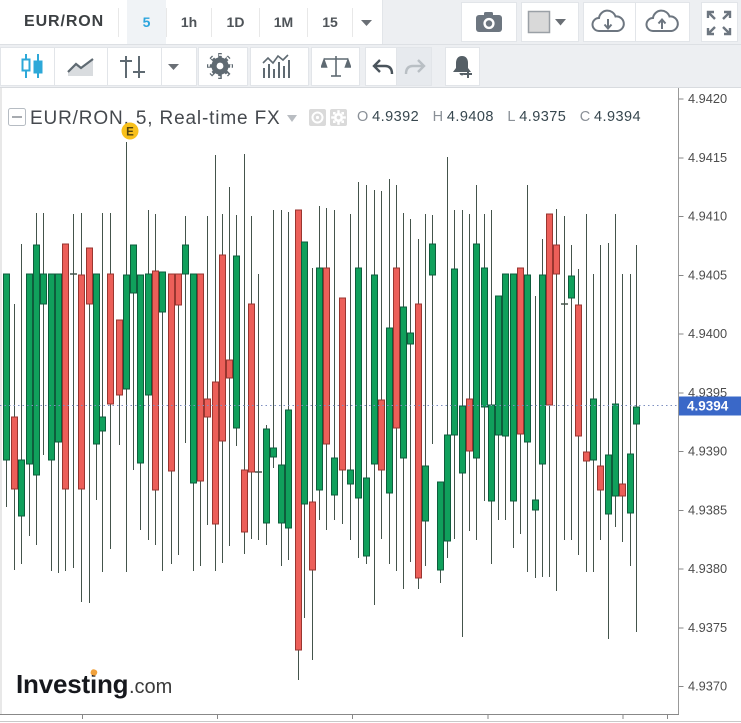 The image size is (741, 723). What do you see at coordinates (707, 392) in the screenshot?
I see `svg-text: 4.9395` at bounding box center [707, 392].